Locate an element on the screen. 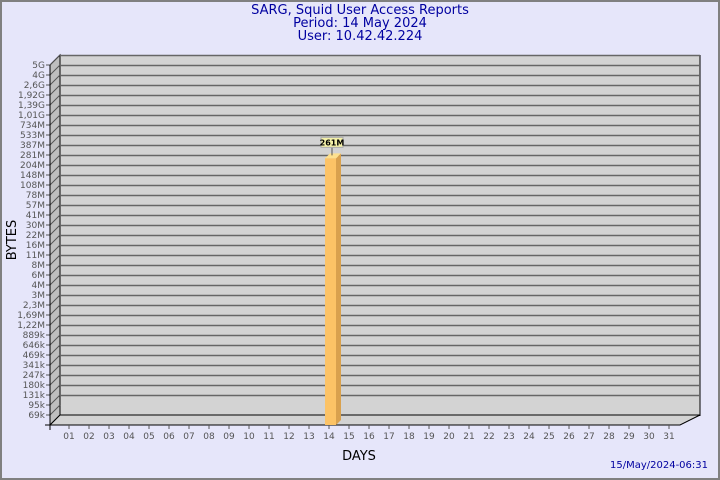 Image resolution: width=720 pixels, height=480 pixels. y-tick-label: 889k is located at coordinates (34, 336).